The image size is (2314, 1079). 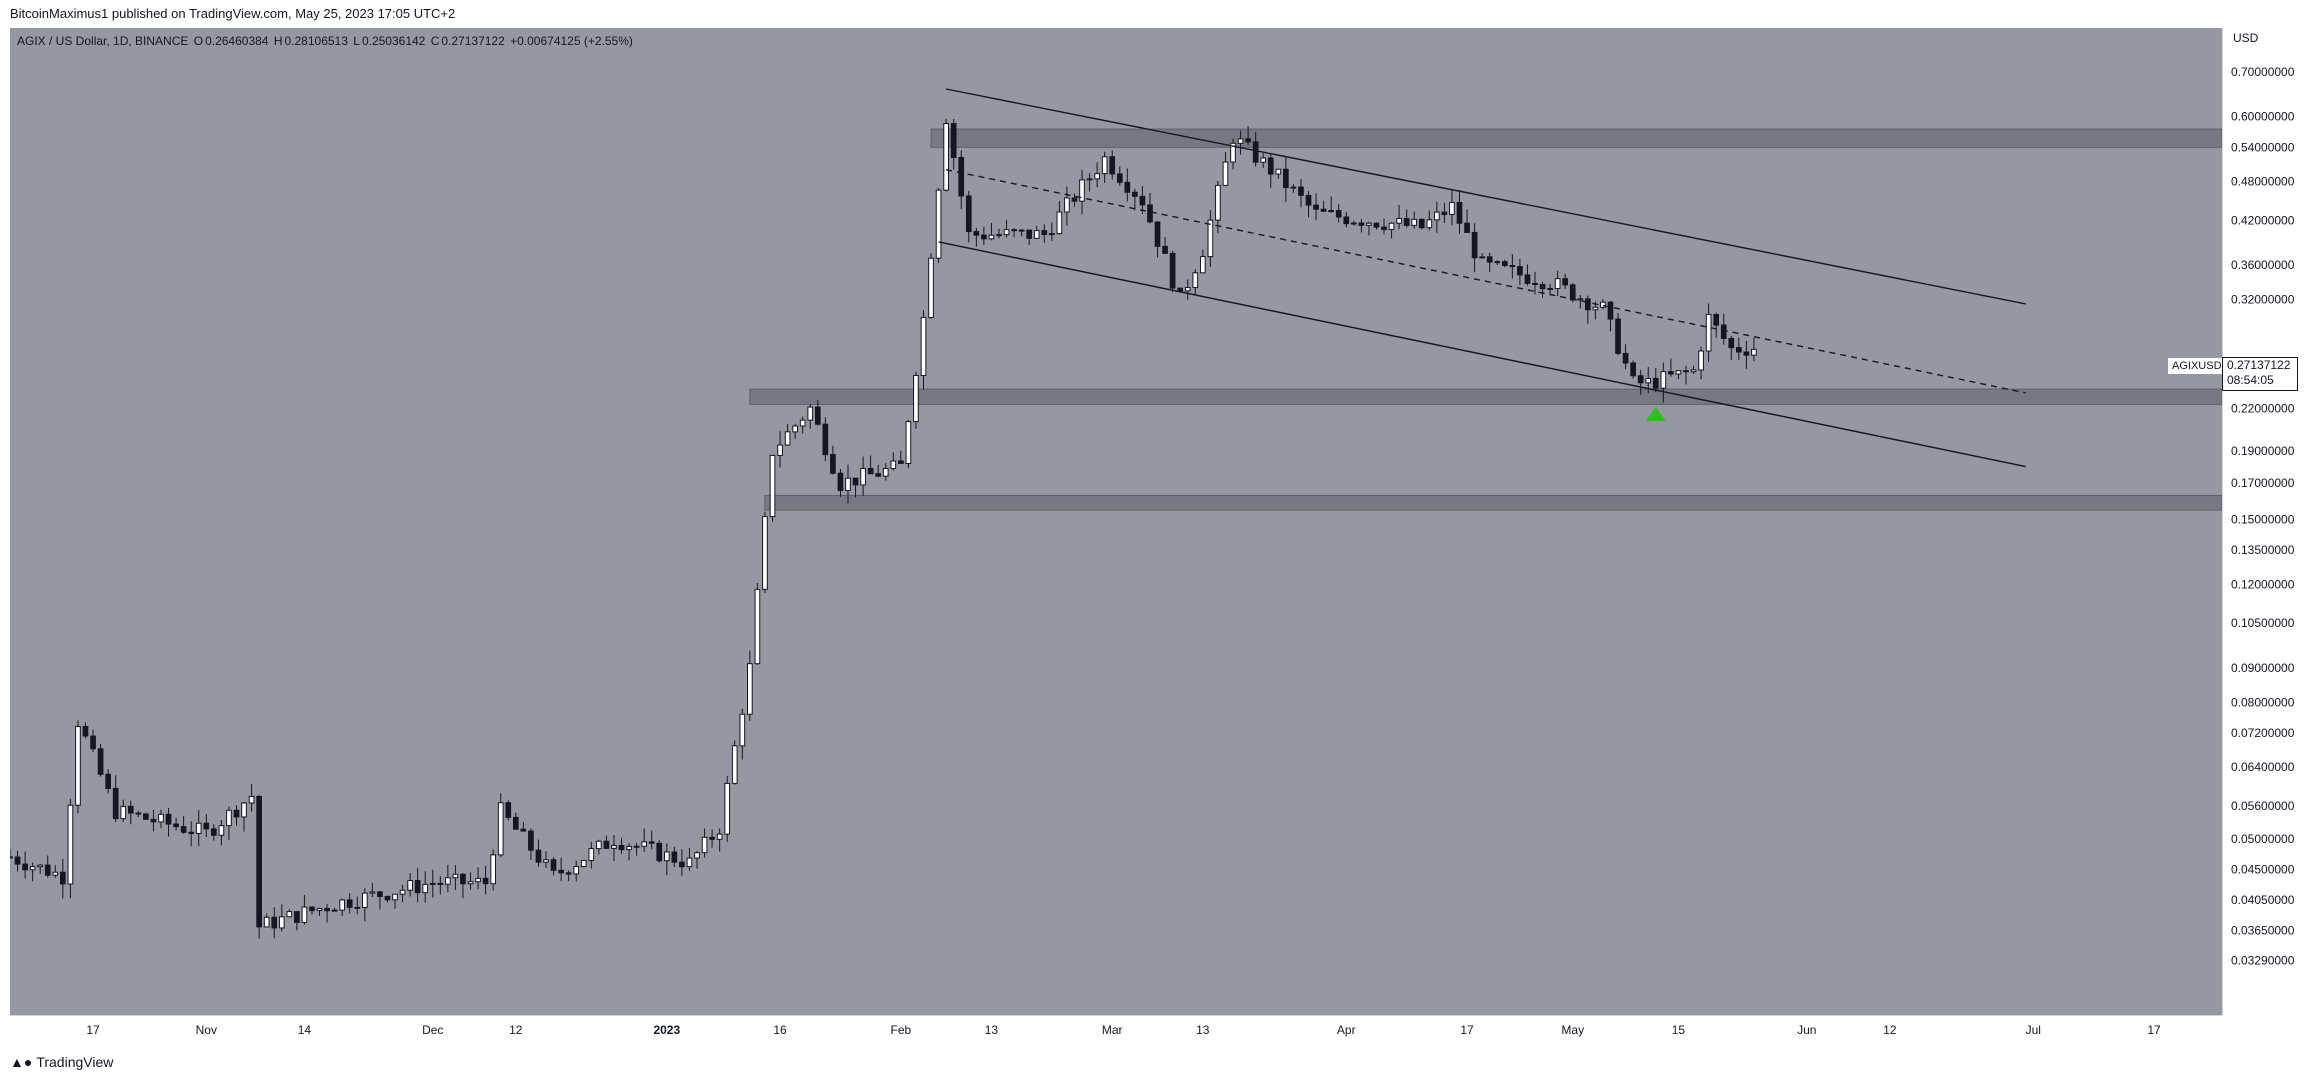 What do you see at coordinates (666, 1030) in the screenshot?
I see `time-tick-label: 2023` at bounding box center [666, 1030].